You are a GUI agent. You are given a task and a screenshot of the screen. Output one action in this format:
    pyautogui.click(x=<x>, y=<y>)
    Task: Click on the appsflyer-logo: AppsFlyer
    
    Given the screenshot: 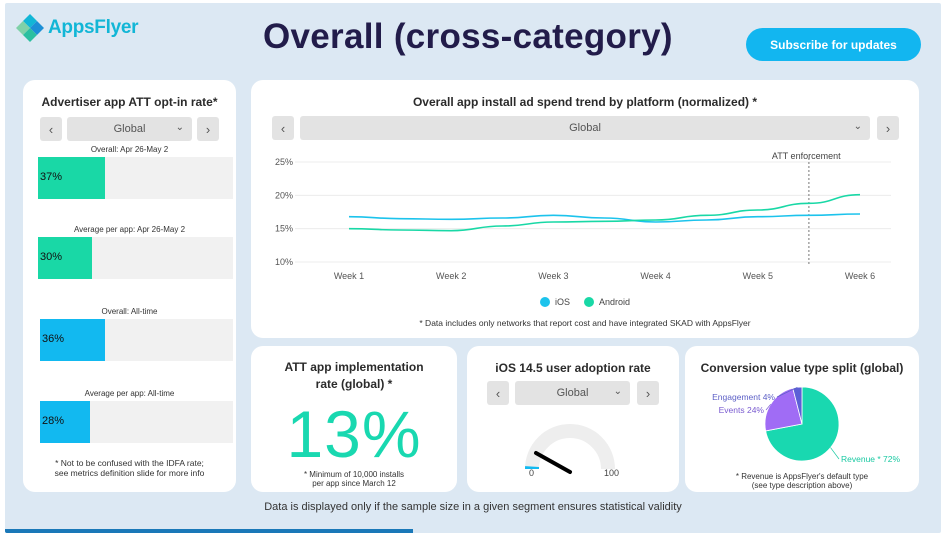 What is the action you would take?
    pyautogui.click(x=77, y=28)
    